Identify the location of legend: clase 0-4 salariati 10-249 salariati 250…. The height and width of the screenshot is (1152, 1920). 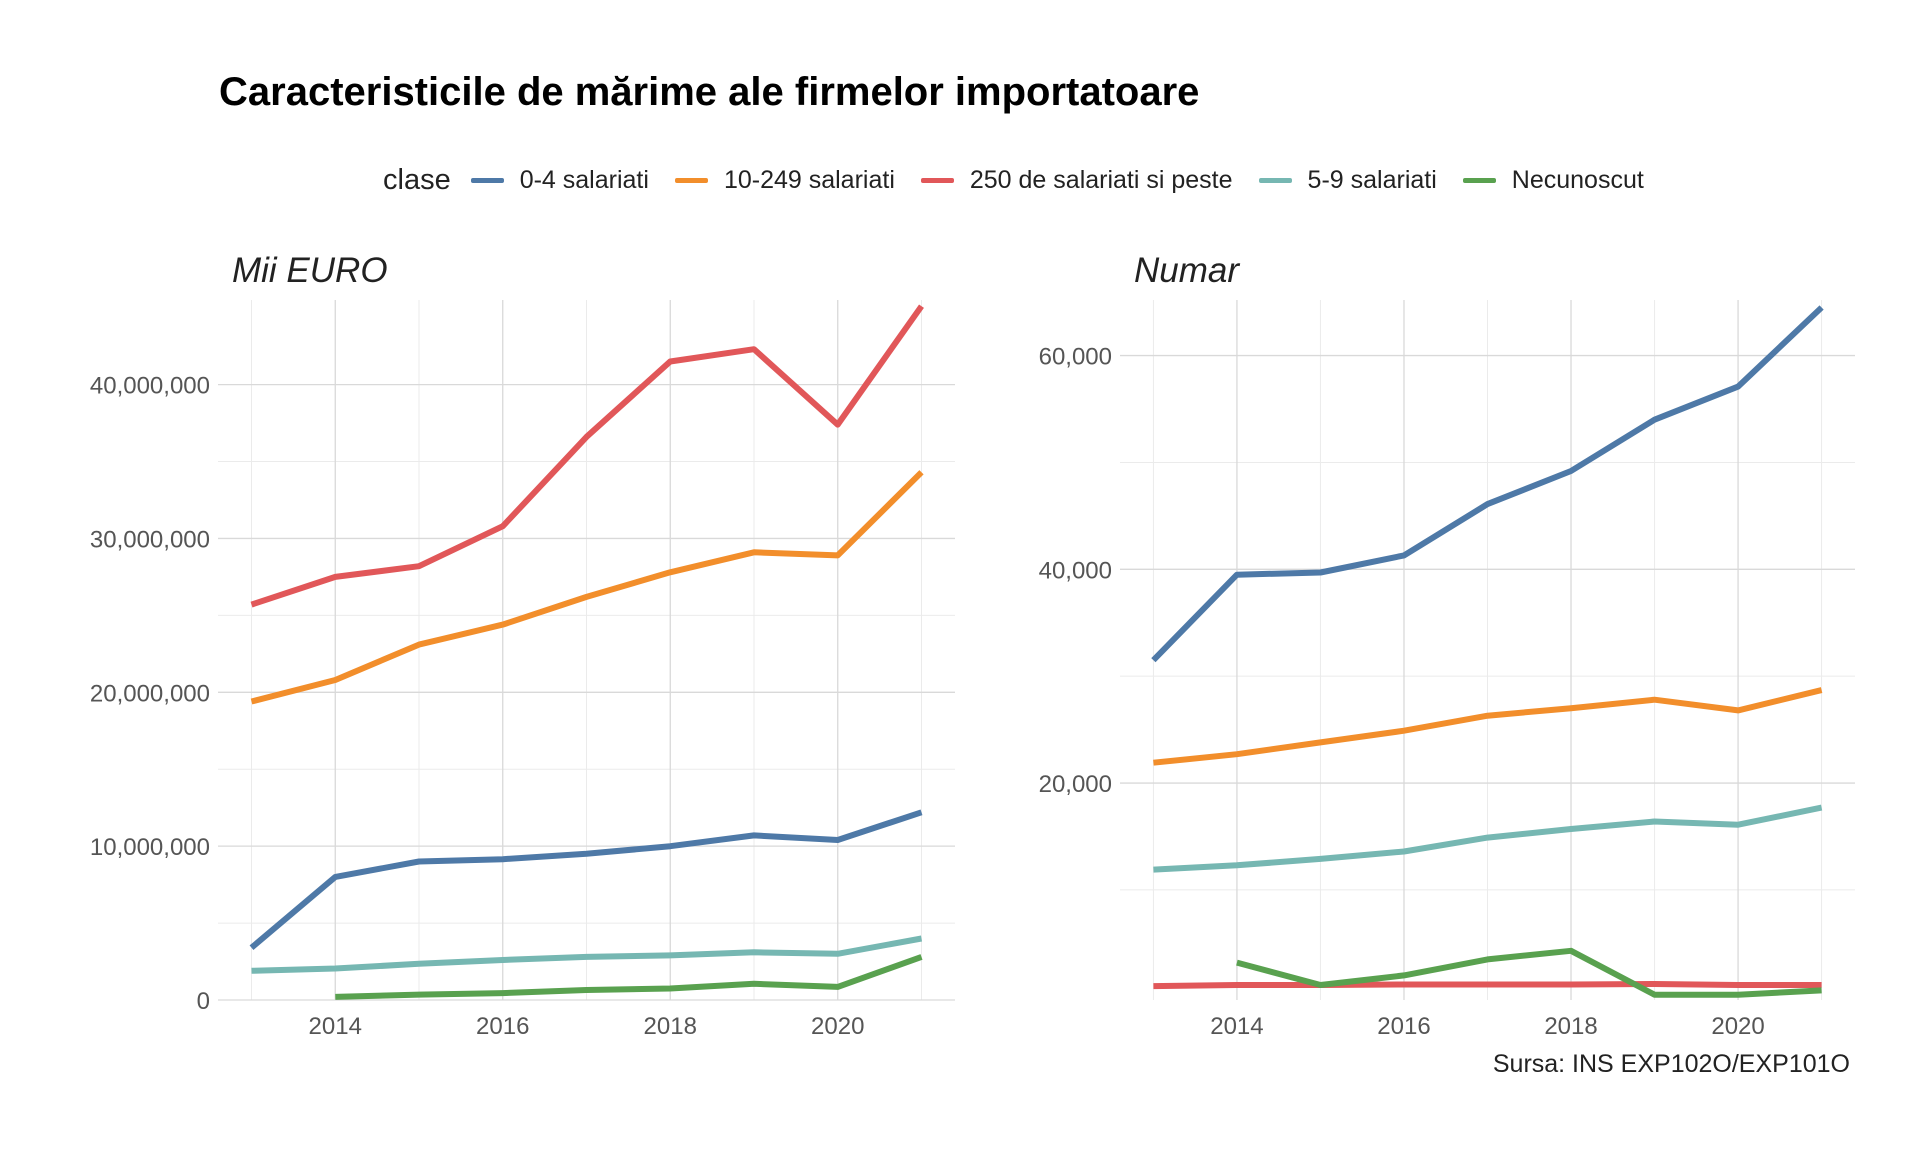
(1026, 180).